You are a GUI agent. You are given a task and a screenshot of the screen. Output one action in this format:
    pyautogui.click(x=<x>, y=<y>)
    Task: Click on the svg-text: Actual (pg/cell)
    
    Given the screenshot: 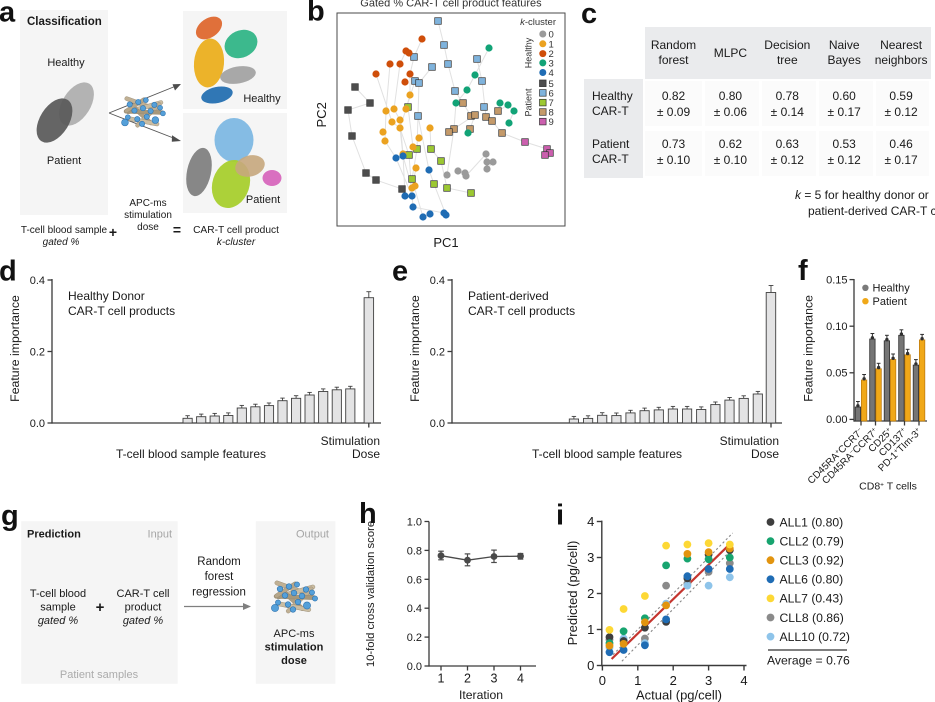 What is the action you would take?
    pyautogui.click(x=679, y=695)
    